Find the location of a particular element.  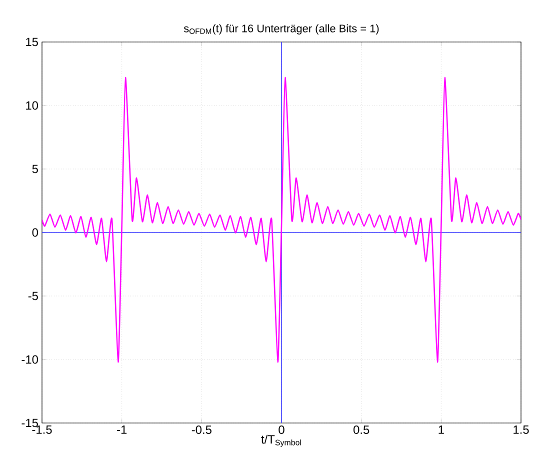

chart-title: s$_{OFDM}$(t) für 16 Unterträger (alle Bits = 1) is located at coordinates (281, 29).